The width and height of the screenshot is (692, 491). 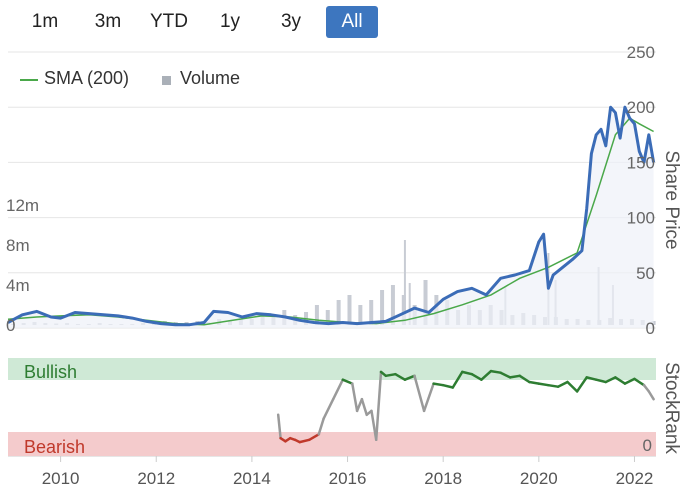 What do you see at coordinates (443, 478) in the screenshot?
I see `x-axis-tick-label: 2018` at bounding box center [443, 478].